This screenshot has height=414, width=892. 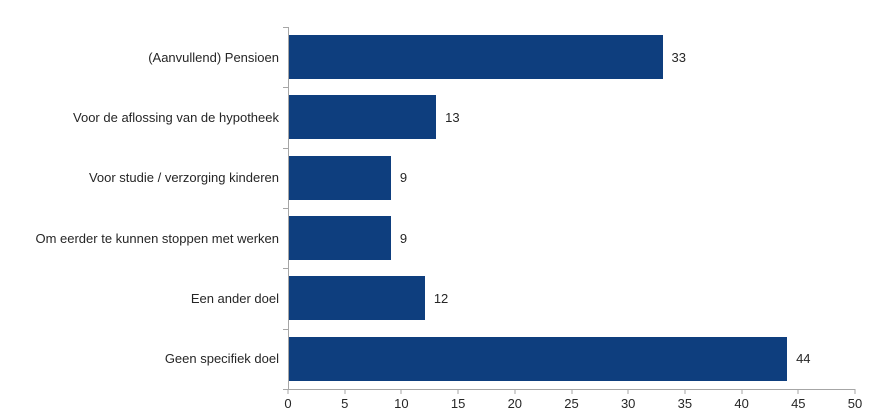 I want to click on x-axis-tick-label: 15, so click(x=458, y=403).